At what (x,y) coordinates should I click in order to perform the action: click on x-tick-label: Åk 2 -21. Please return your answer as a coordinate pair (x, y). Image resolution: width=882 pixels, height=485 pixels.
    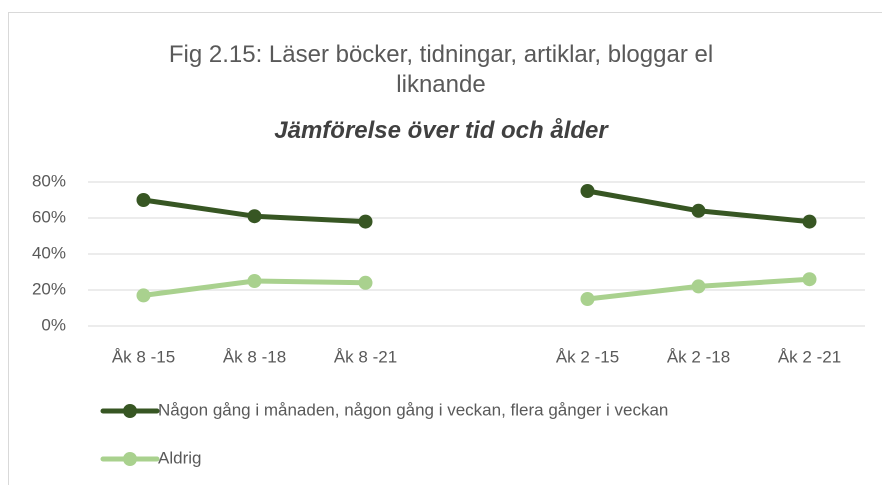
    Looking at the image, I should click on (809, 356).